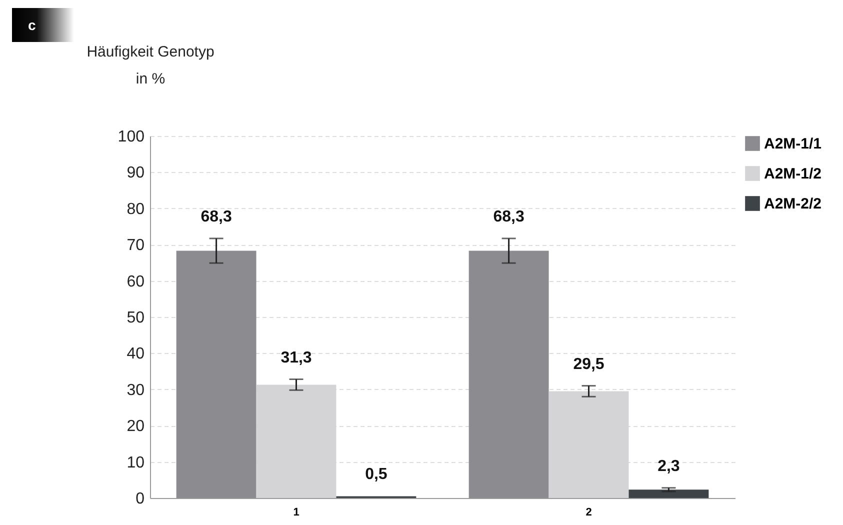 The height and width of the screenshot is (525, 843). Describe the element at coordinates (135, 463) in the screenshot. I see `y-tick-label: 10` at that location.